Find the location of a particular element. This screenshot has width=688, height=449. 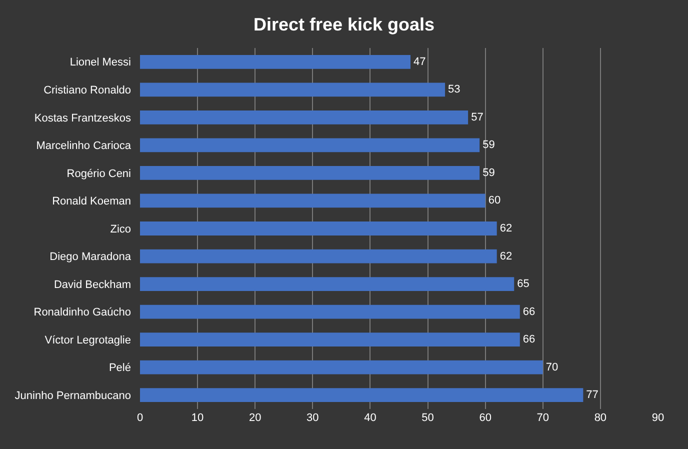

y-tick-label: Pelé is located at coordinates (119, 368).